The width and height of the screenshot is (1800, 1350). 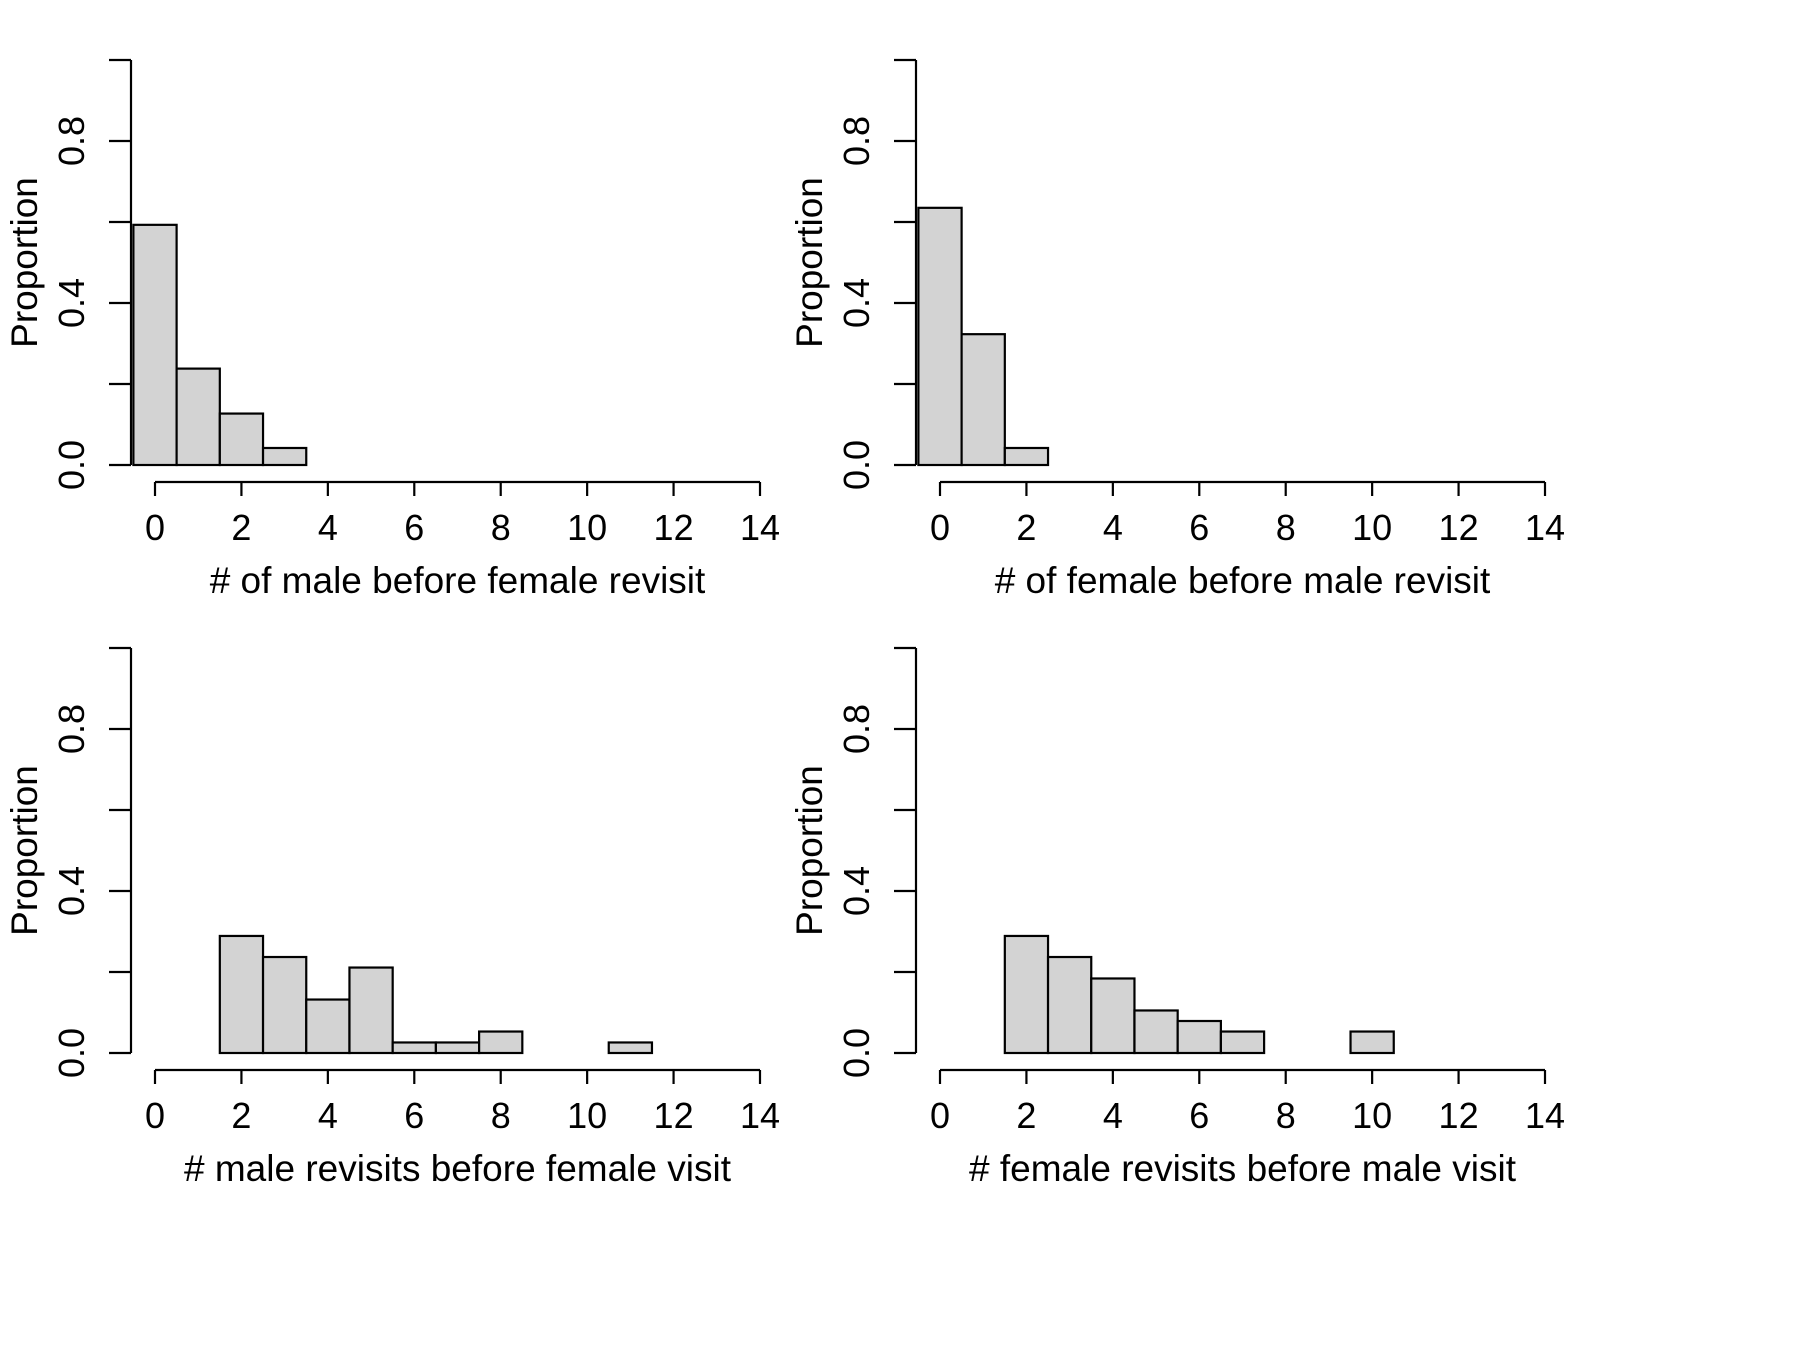 I want to click on x-axis-title: # of male before female revisit, so click(x=458, y=580).